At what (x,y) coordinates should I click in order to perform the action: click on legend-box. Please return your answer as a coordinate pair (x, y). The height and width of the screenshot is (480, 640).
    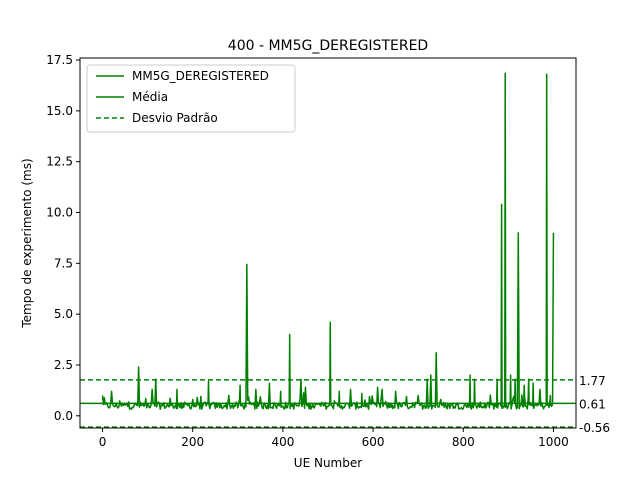
    Looking at the image, I should click on (191, 98).